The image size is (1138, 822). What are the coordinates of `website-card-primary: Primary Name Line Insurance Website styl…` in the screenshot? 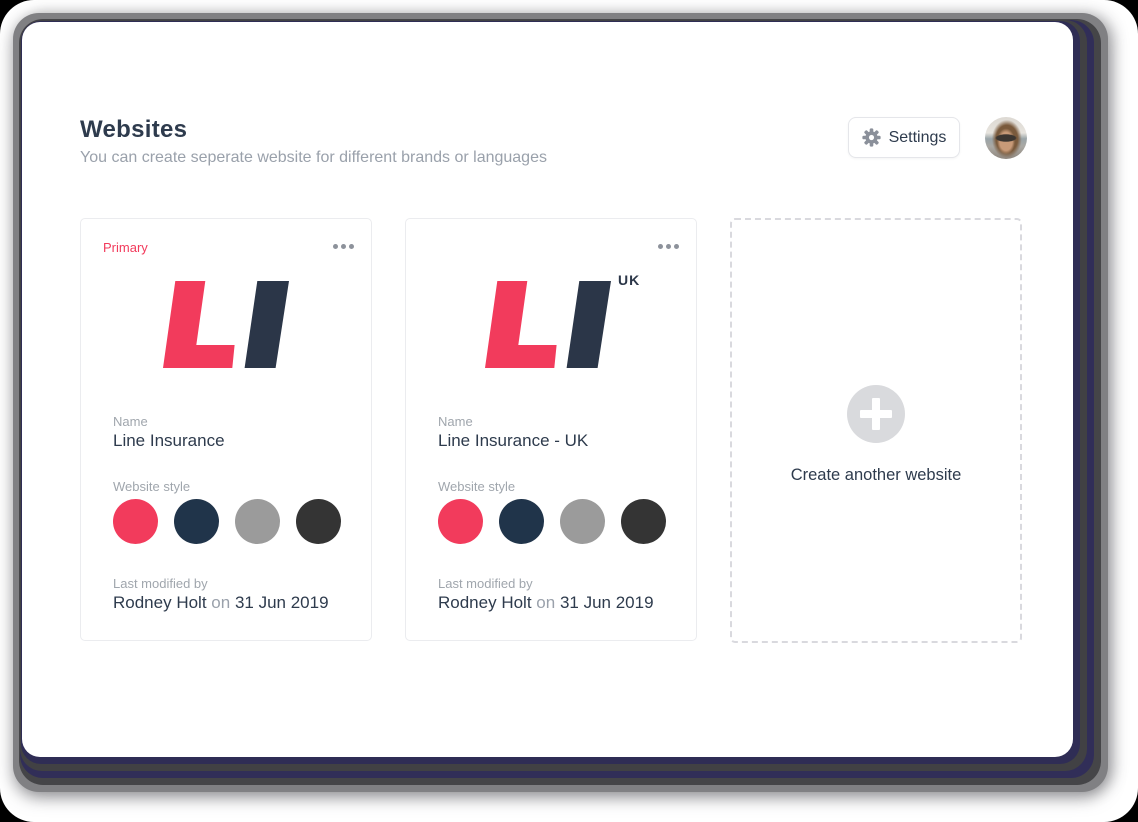 It's located at (226, 429).